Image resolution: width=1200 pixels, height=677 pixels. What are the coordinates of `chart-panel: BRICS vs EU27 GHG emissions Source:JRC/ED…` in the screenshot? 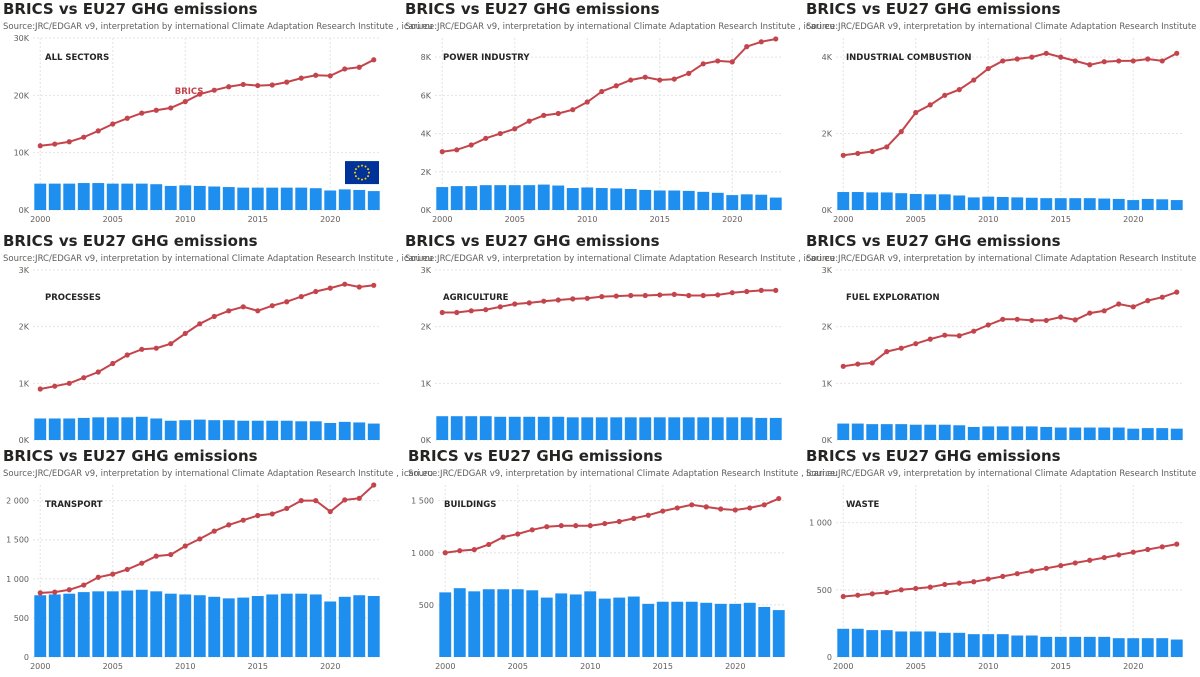 It's located at (620, 115).